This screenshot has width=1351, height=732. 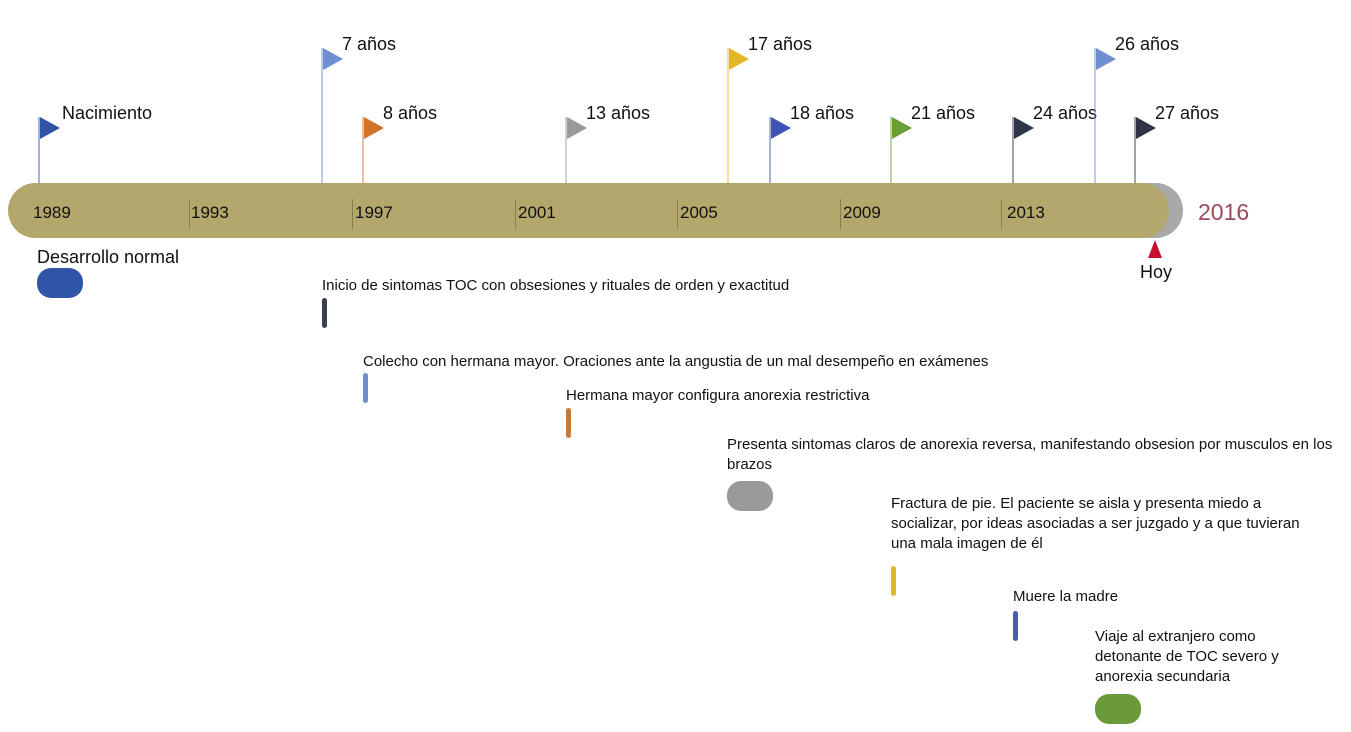 What do you see at coordinates (595, 210) in the screenshot?
I see `timeline-bar: 1989 1993 1997 2001 2005 2009 2013` at bounding box center [595, 210].